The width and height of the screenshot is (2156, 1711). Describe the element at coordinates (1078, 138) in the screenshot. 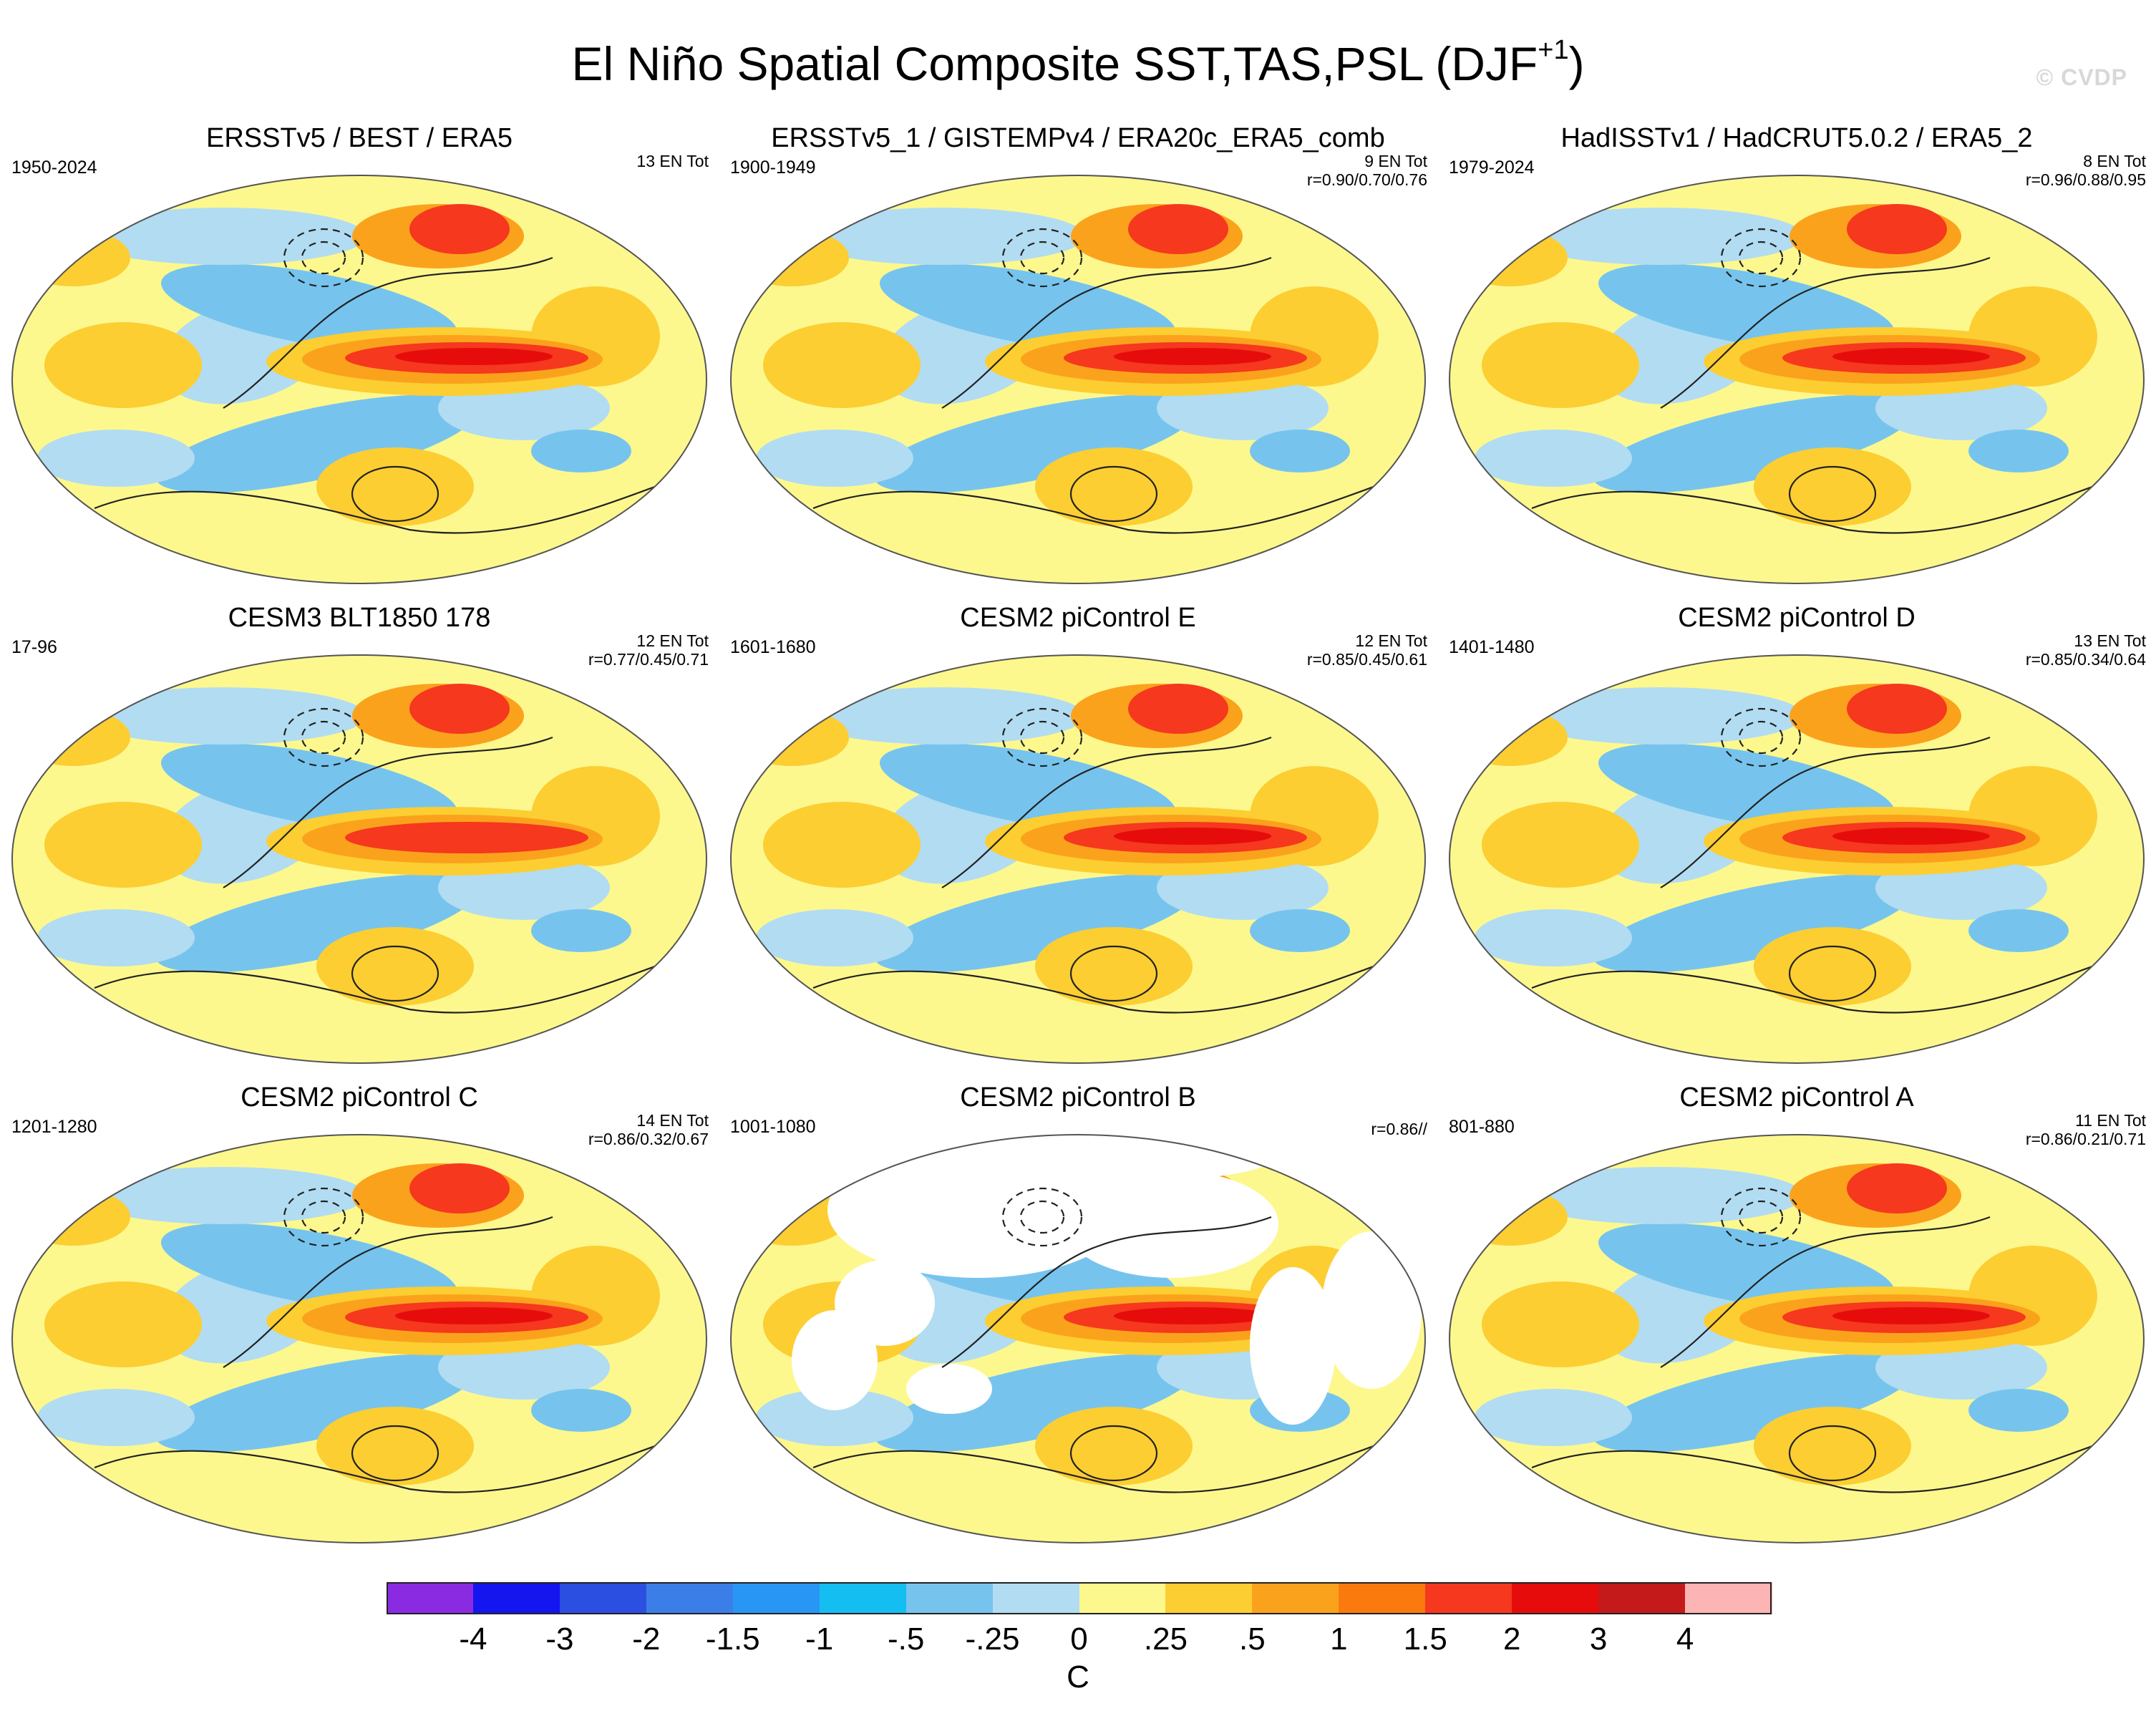

I see `panel-title: ERSSTv5_1 / GISTEMPv4 / ERA20c_ERA5_comb` at that location.